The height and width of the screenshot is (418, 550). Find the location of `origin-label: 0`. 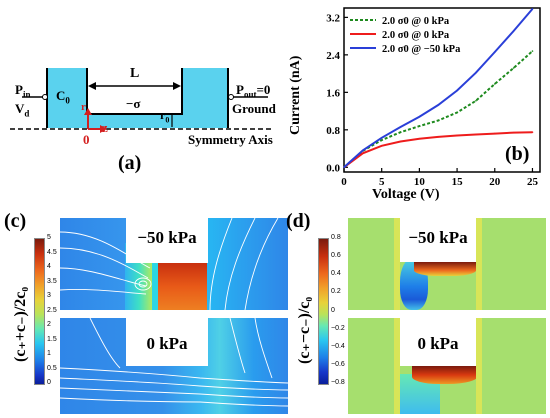

origin-label: 0 is located at coordinates (86, 139).